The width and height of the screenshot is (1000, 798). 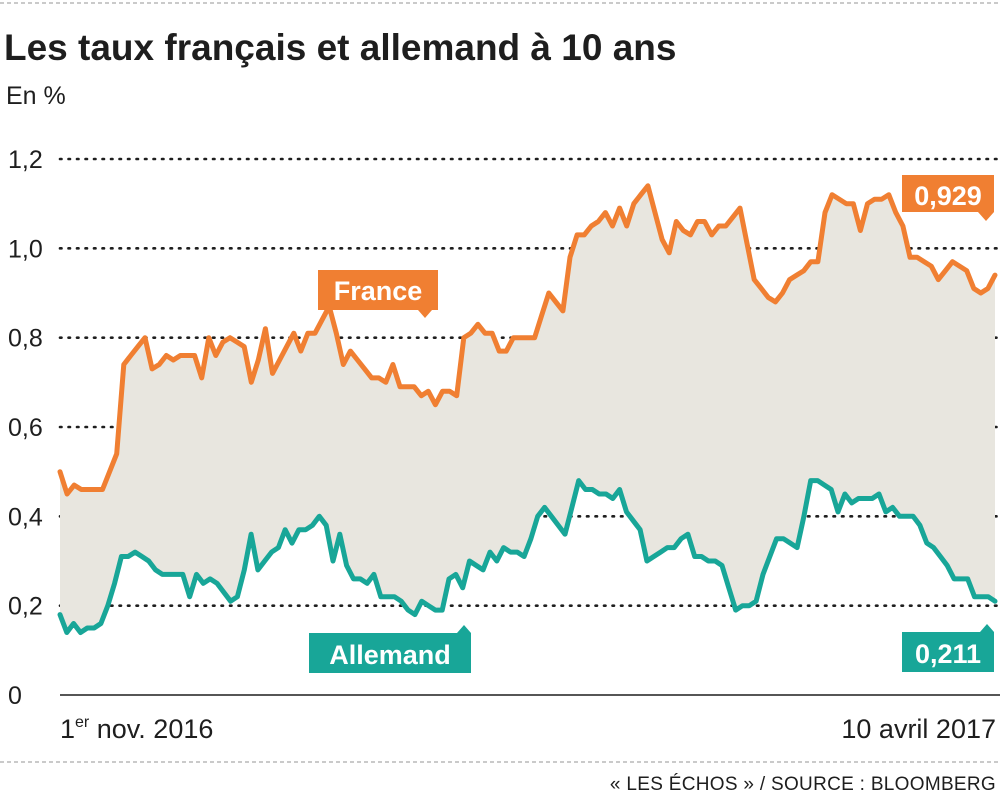 I want to click on y-tick-label-3: 0,6, so click(x=25, y=428).